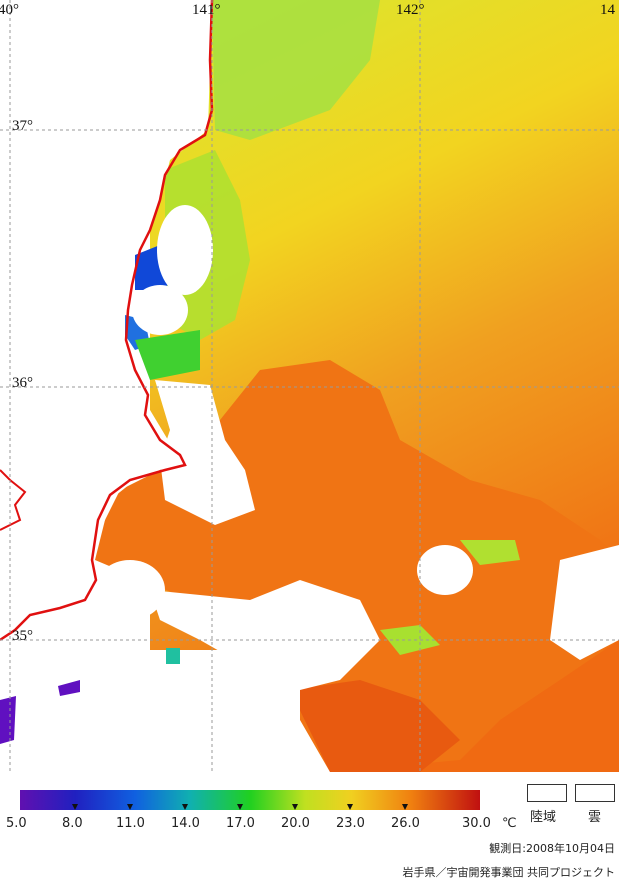 This screenshot has width=619, height=881. What do you see at coordinates (22, 126) in the screenshot?
I see `latitude-label-37: 37°` at bounding box center [22, 126].